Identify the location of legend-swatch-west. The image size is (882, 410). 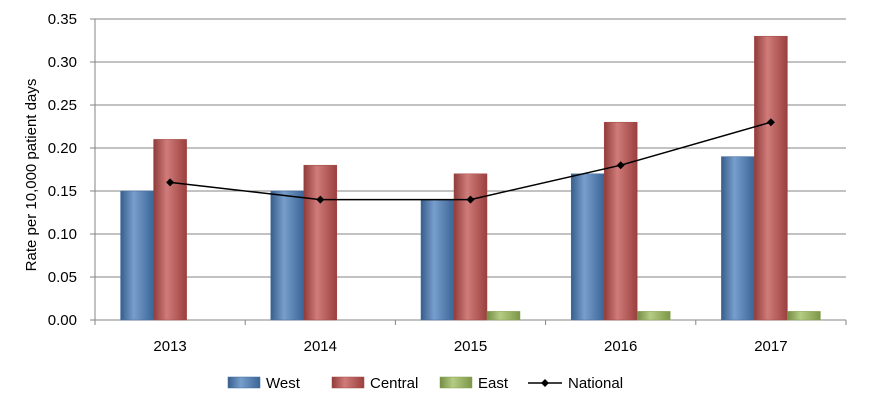
(244, 382).